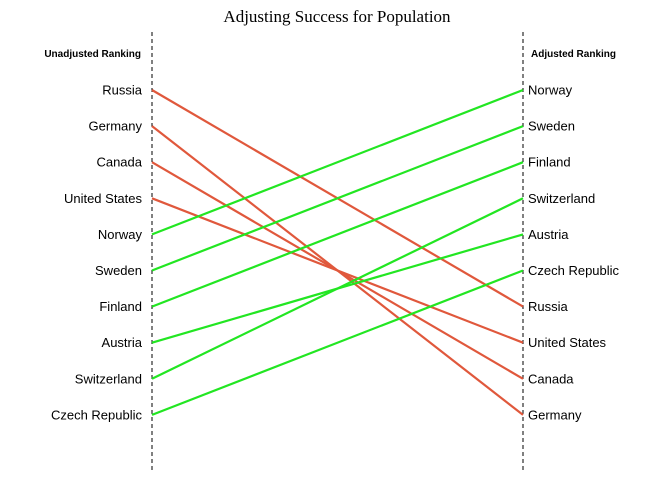 Image resolution: width=672 pixels, height=480 pixels. I want to click on left-label-united-states: United States, so click(103, 198).